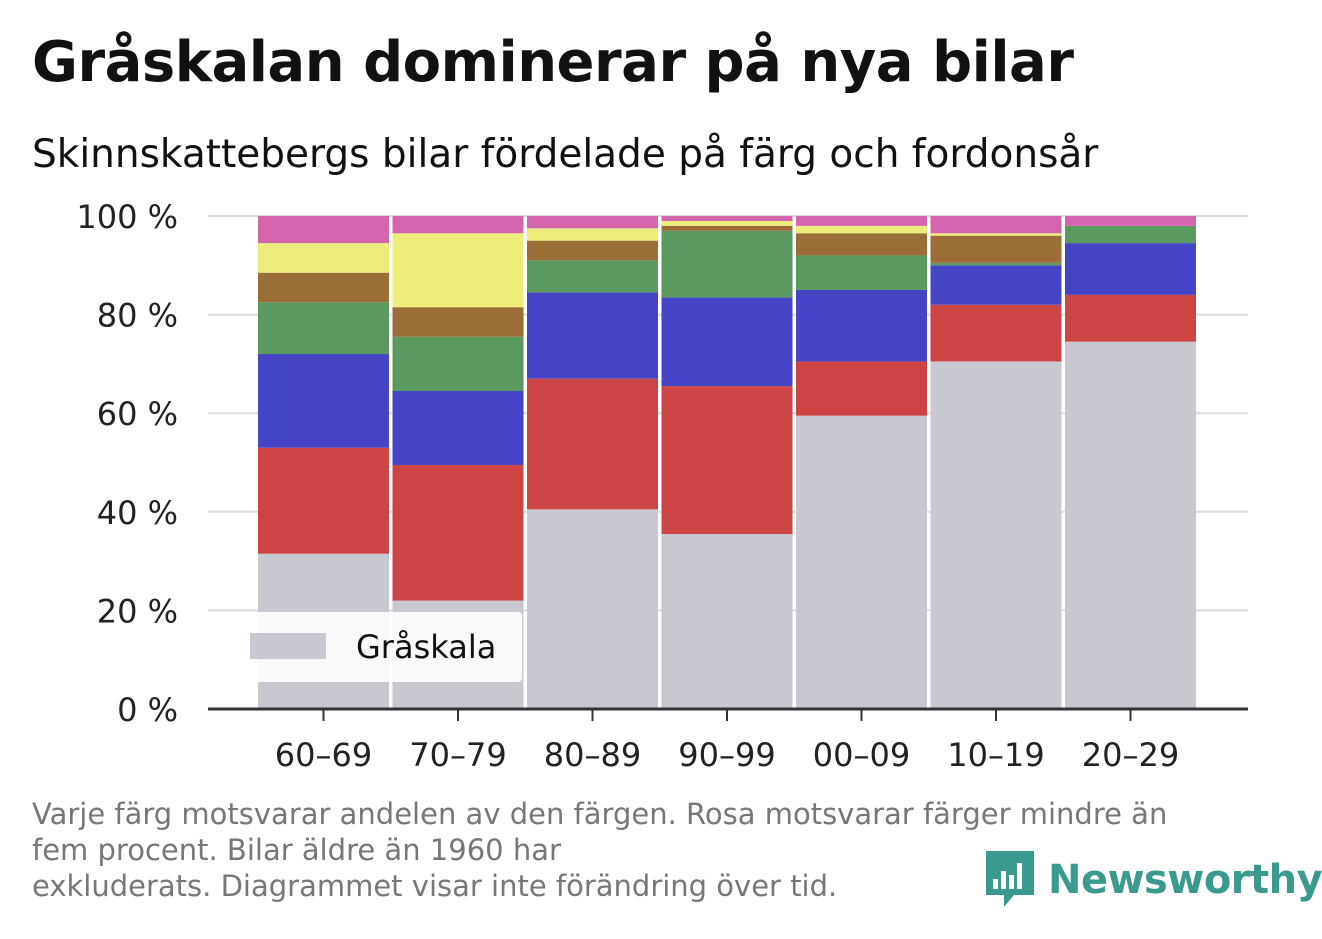  Describe the element at coordinates (1010, 879) in the screenshot. I see `newsworthy-bar-chart-icon` at that location.